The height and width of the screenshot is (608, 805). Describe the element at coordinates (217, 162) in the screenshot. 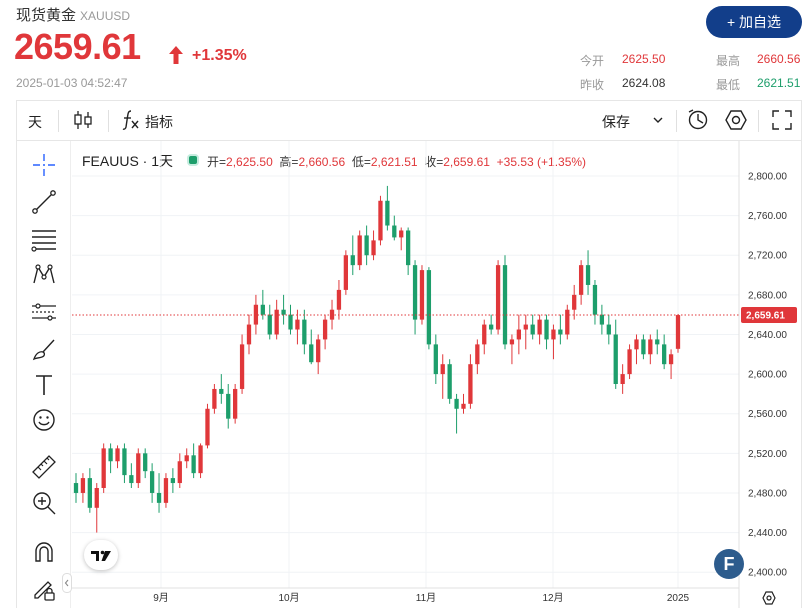

I see `legend-open-label: 开=` at that location.